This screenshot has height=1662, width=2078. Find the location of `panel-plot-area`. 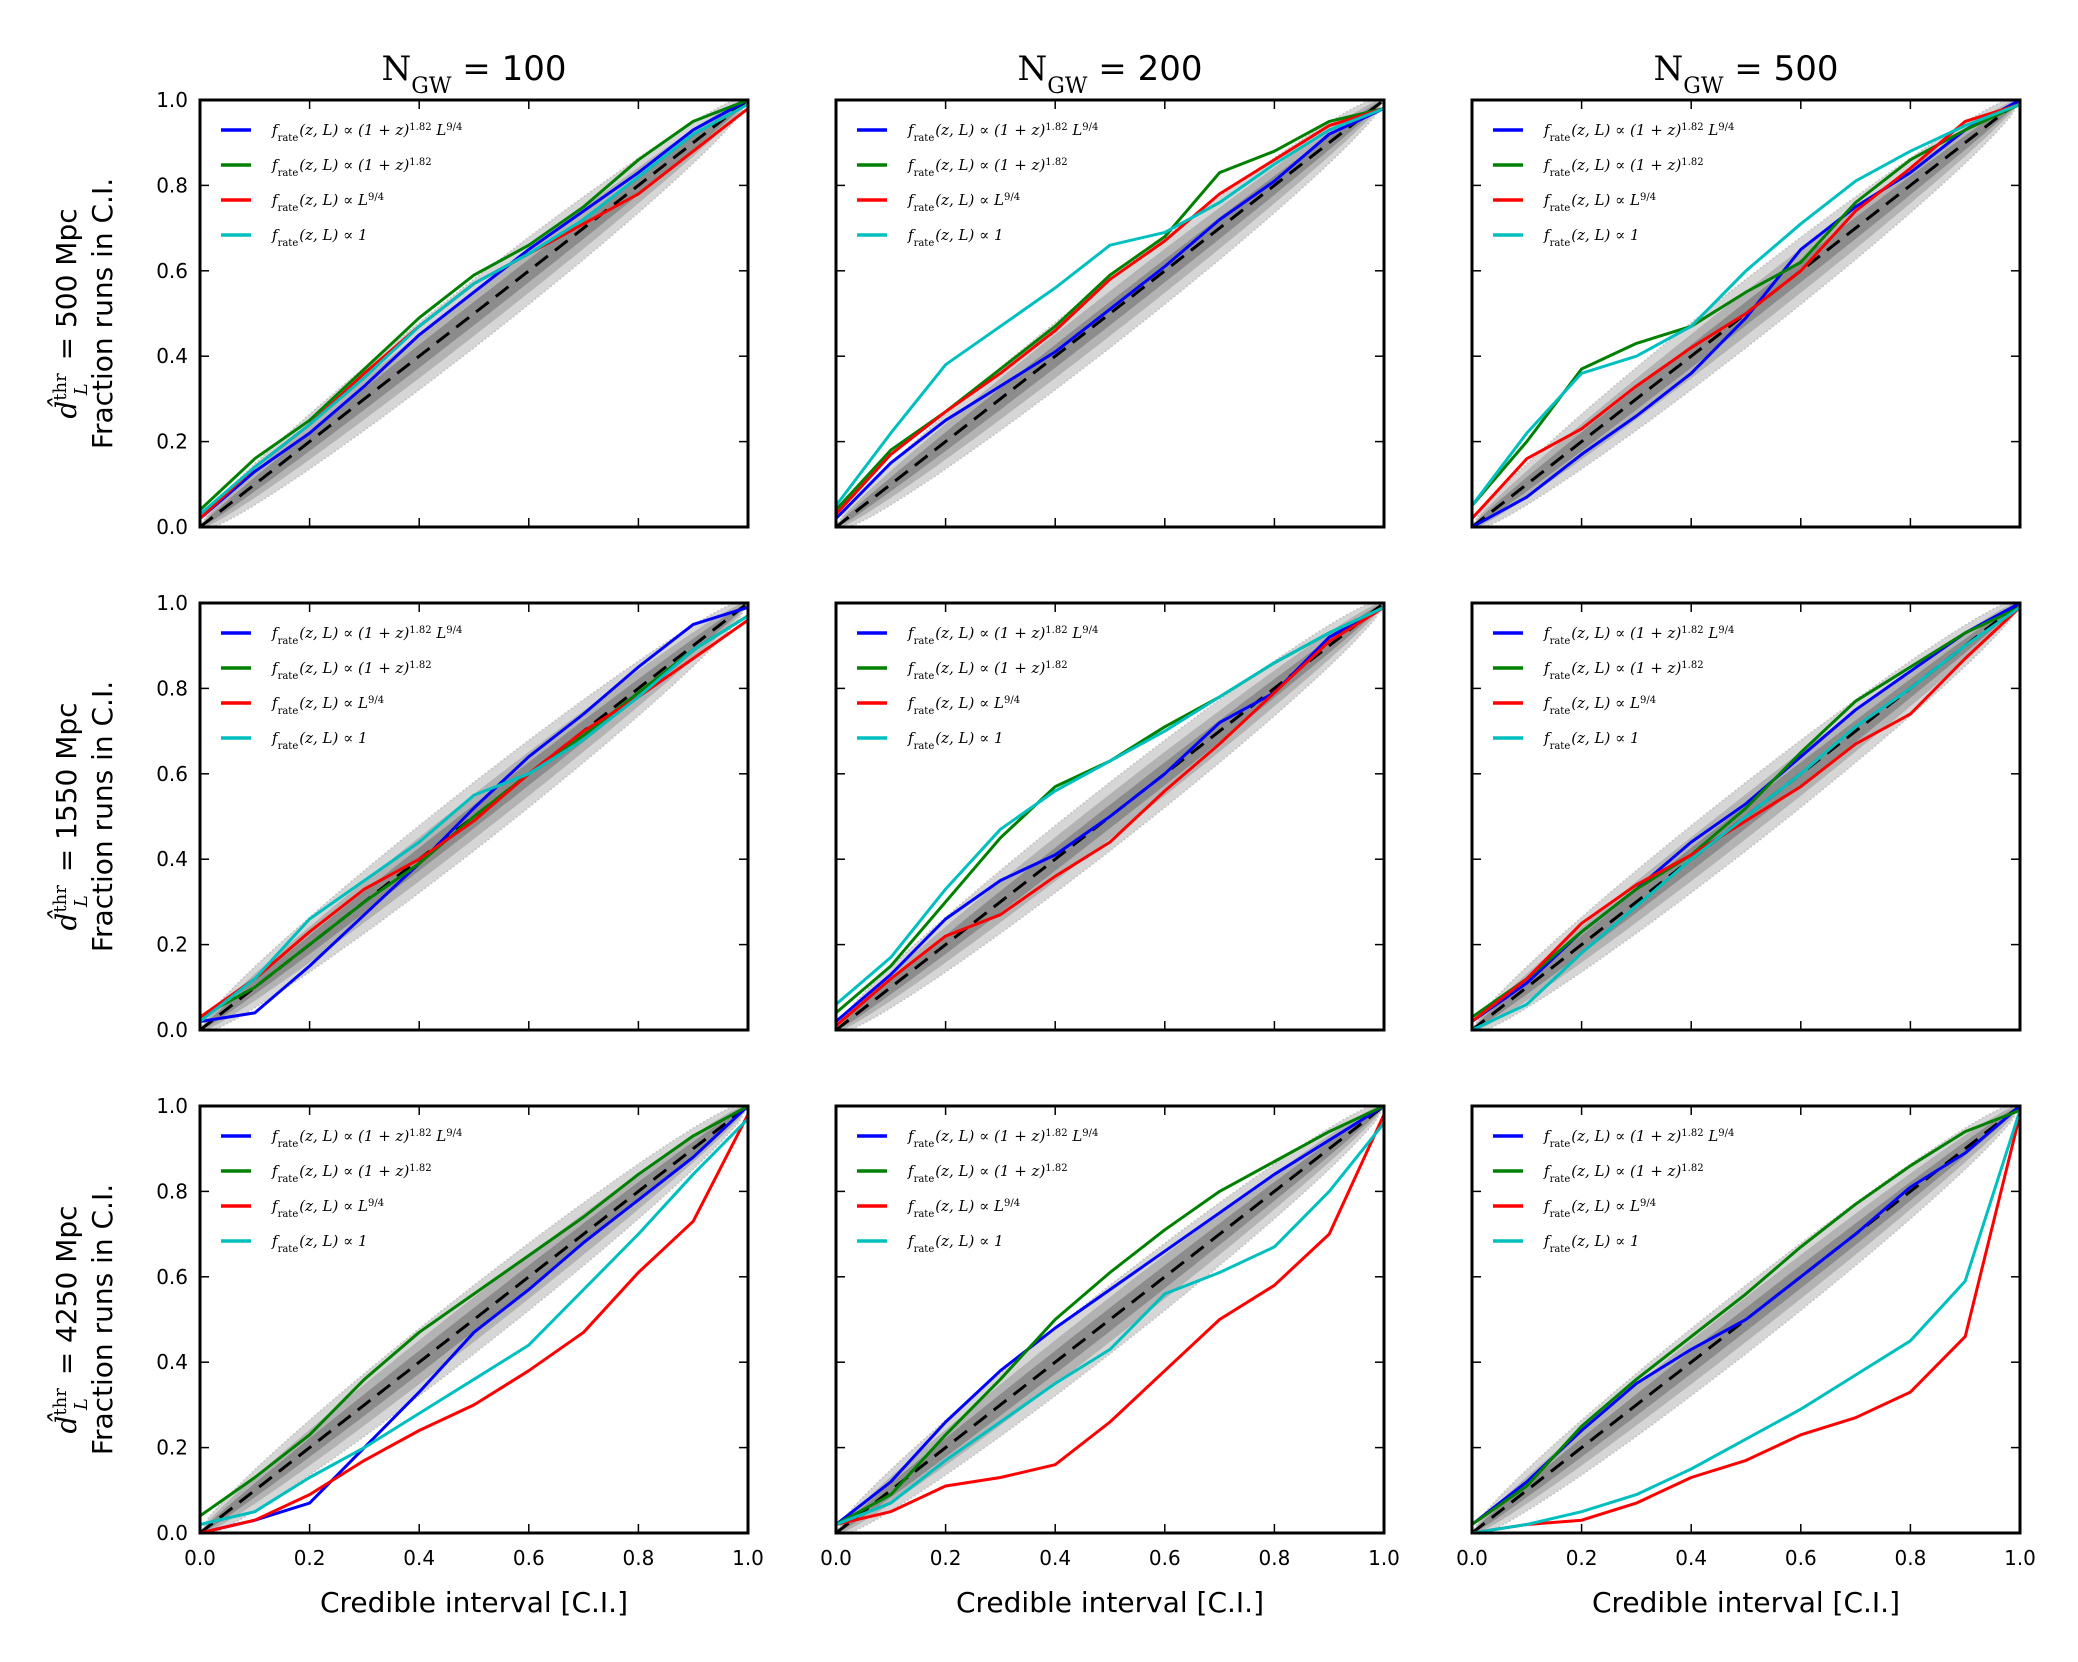

panel-plot-area is located at coordinates (1110, 313).